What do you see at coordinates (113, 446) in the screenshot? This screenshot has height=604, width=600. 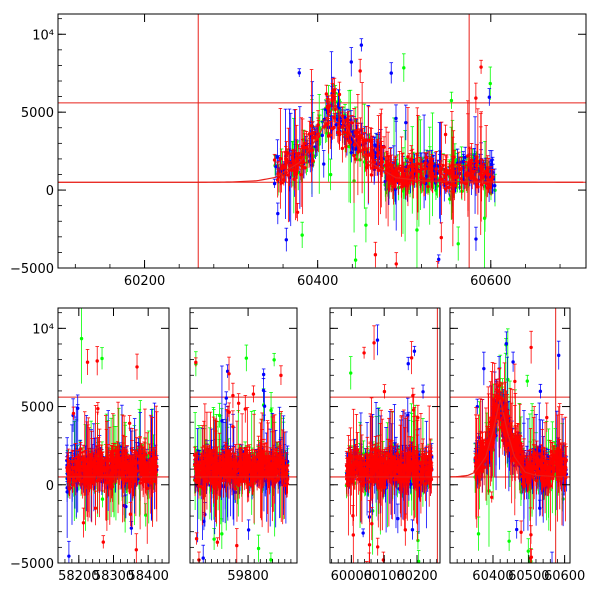 I see `plot-area` at bounding box center [113, 446].